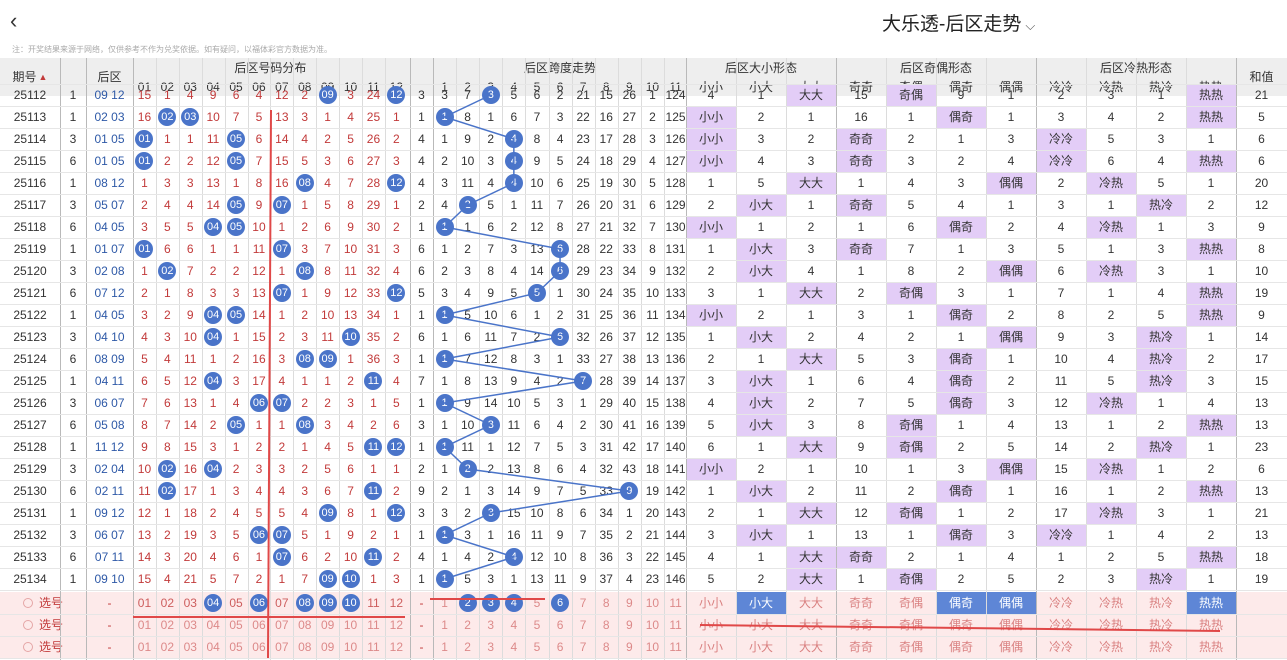  I want to click on selected-number: 10, so click(350, 603).